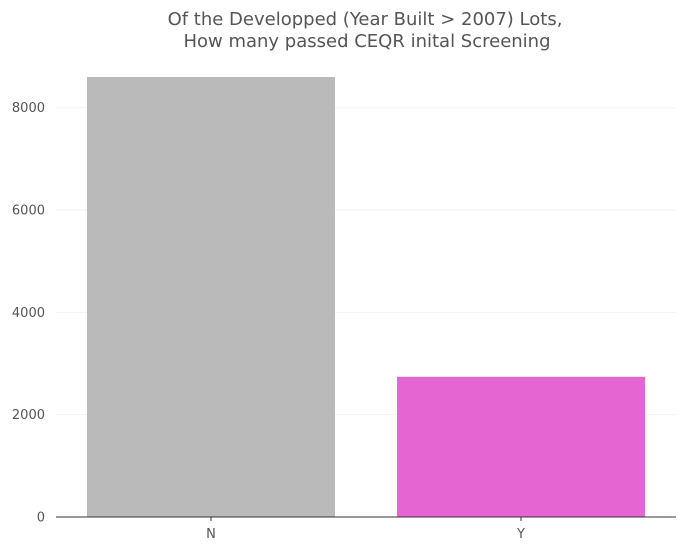  I want to click on x-tick-label: N, so click(211, 534).